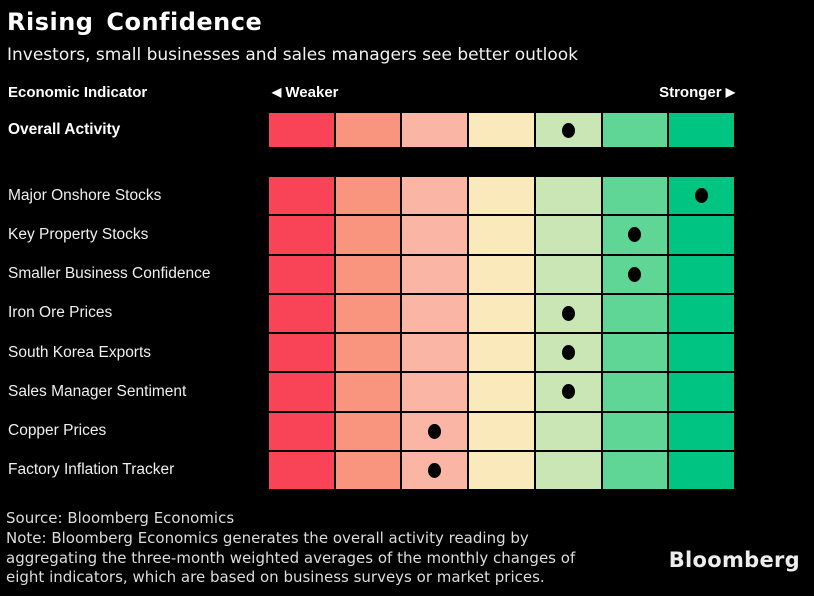 This screenshot has height=596, width=814. What do you see at coordinates (501, 92) in the screenshot?
I see `stronger-direction-label: Stronger ▶` at bounding box center [501, 92].